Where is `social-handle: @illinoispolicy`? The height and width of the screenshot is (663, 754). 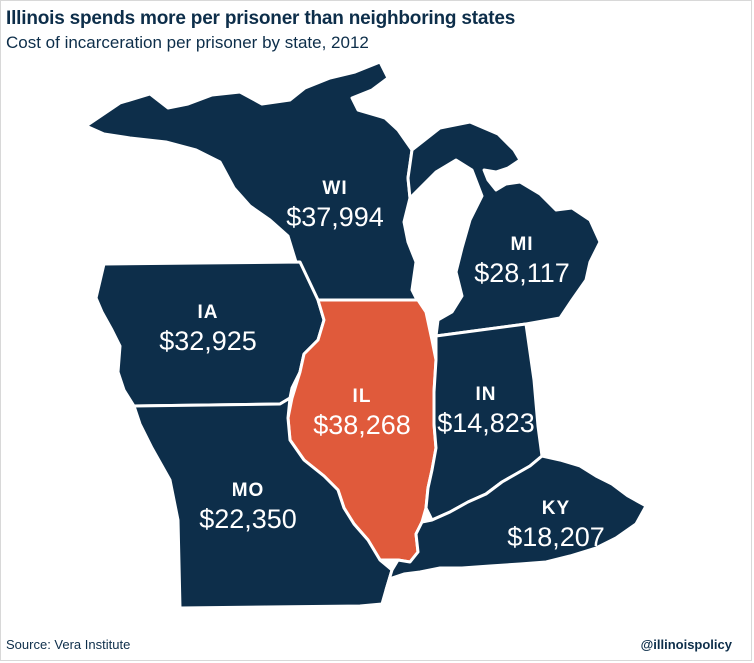 social-handle: @illinoispolicy is located at coordinates (686, 644).